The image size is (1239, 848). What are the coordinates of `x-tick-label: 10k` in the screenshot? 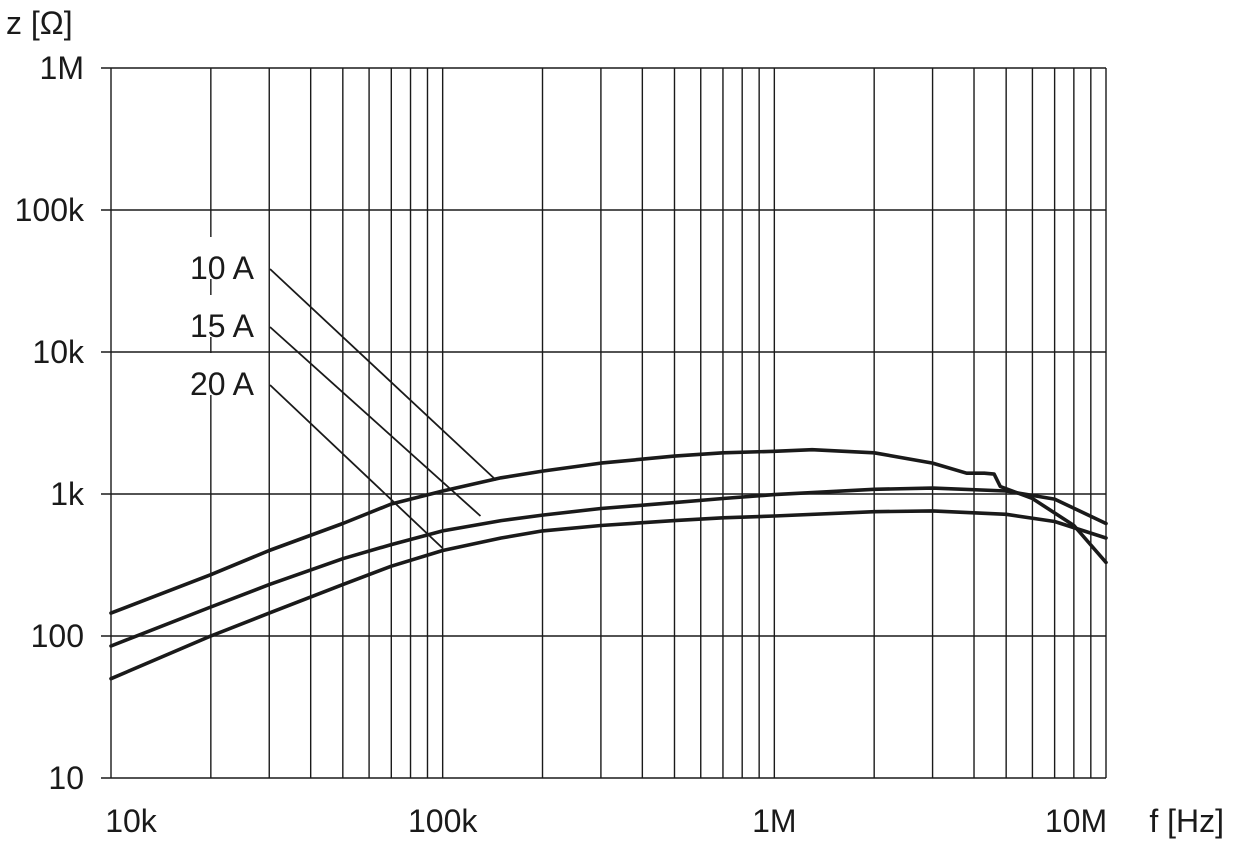 It's located at (131, 821).